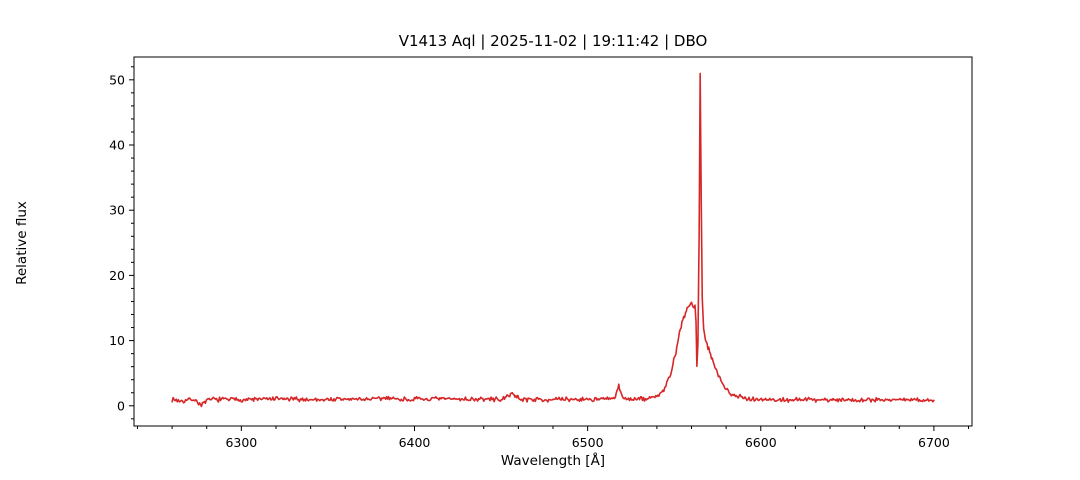  I want to click on x-tick-label: 6500, so click(588, 442).